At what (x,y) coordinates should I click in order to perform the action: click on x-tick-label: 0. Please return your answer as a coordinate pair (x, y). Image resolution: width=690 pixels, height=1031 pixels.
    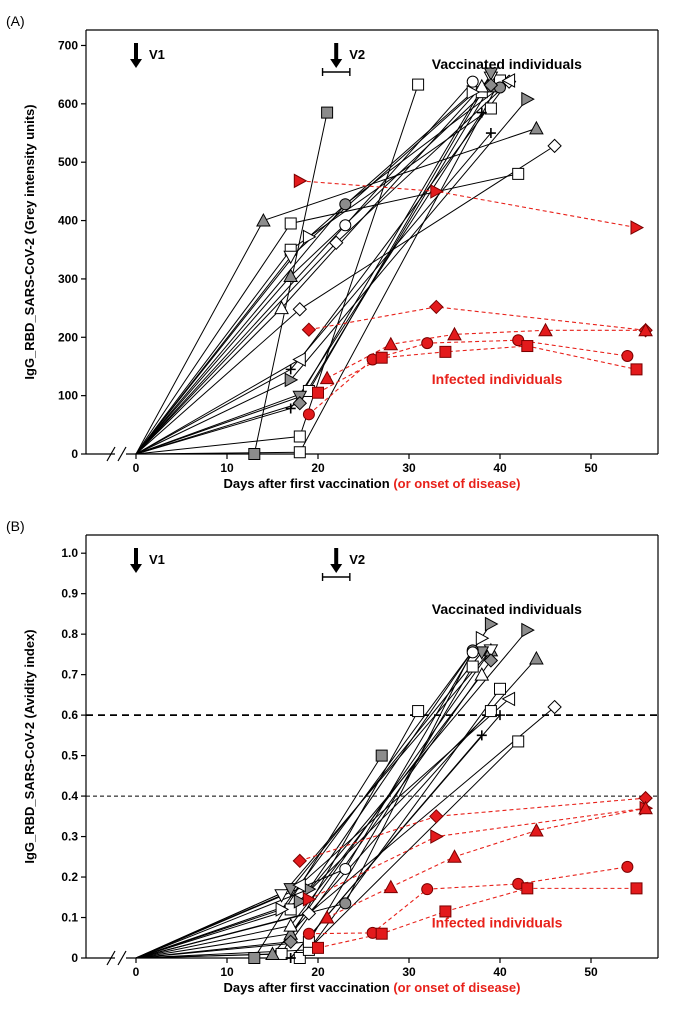
    Looking at the image, I should click on (136, 972).